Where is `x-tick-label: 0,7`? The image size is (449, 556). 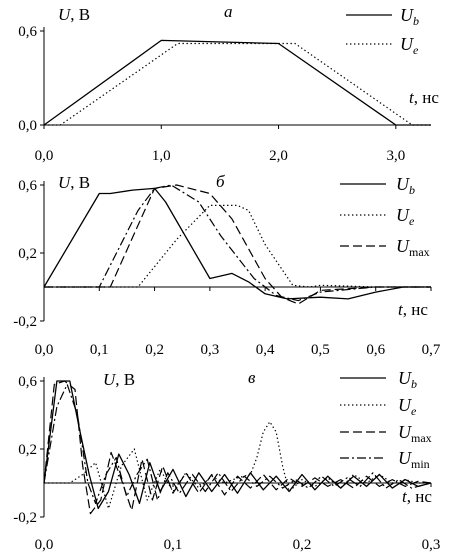
x-tick-label: 0,7 is located at coordinates (431, 350).